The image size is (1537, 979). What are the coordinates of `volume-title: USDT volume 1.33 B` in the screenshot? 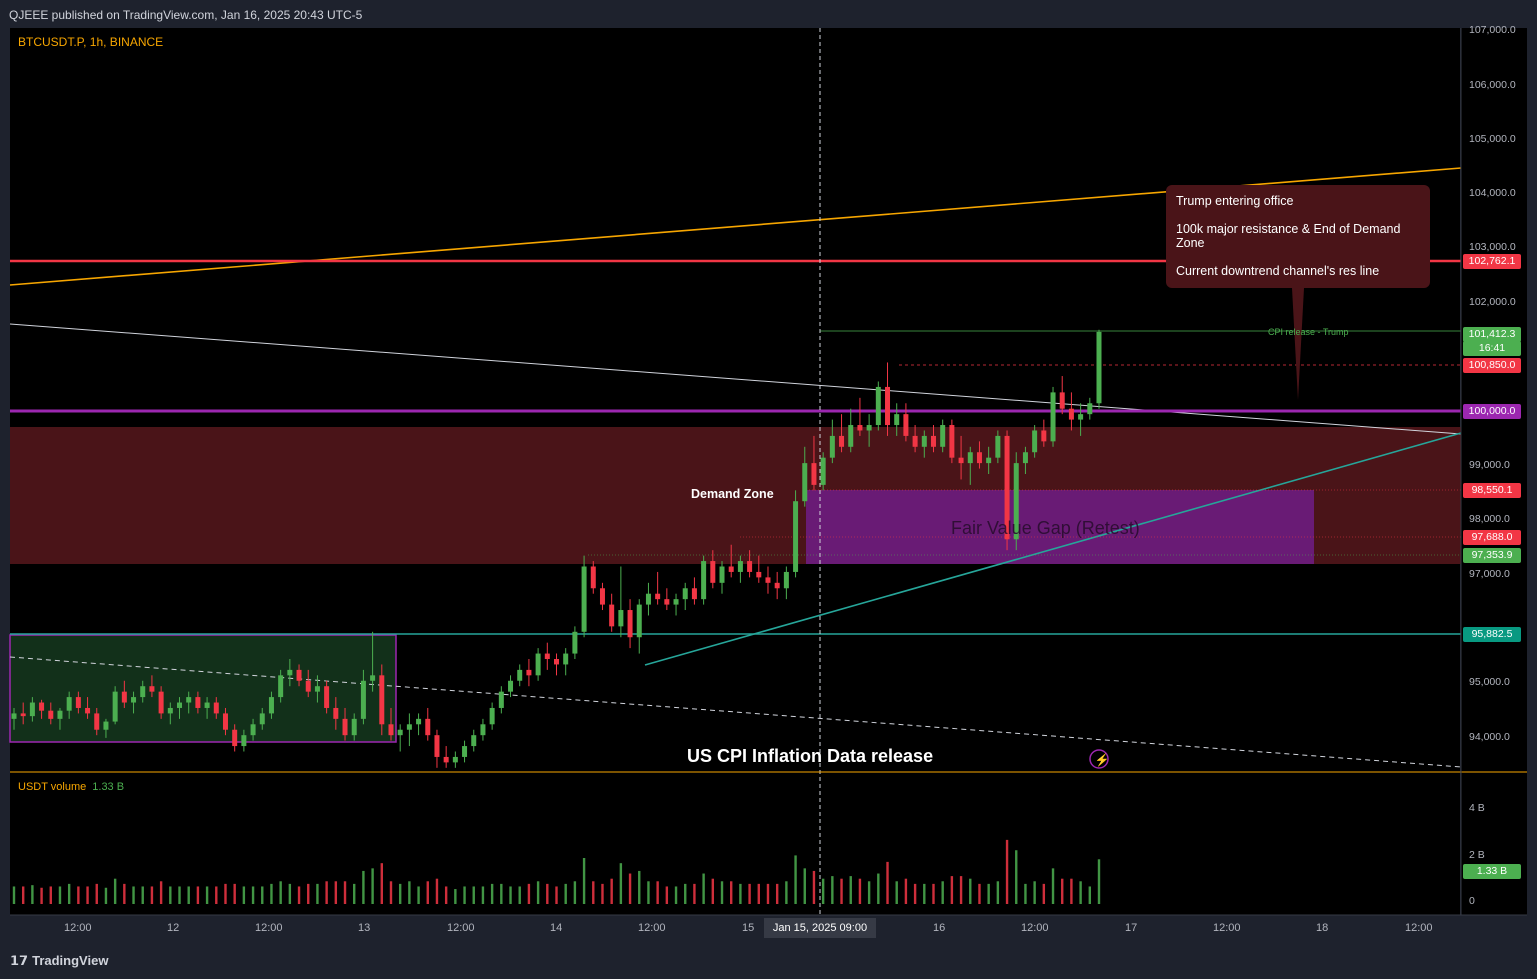 It's located at (71, 787).